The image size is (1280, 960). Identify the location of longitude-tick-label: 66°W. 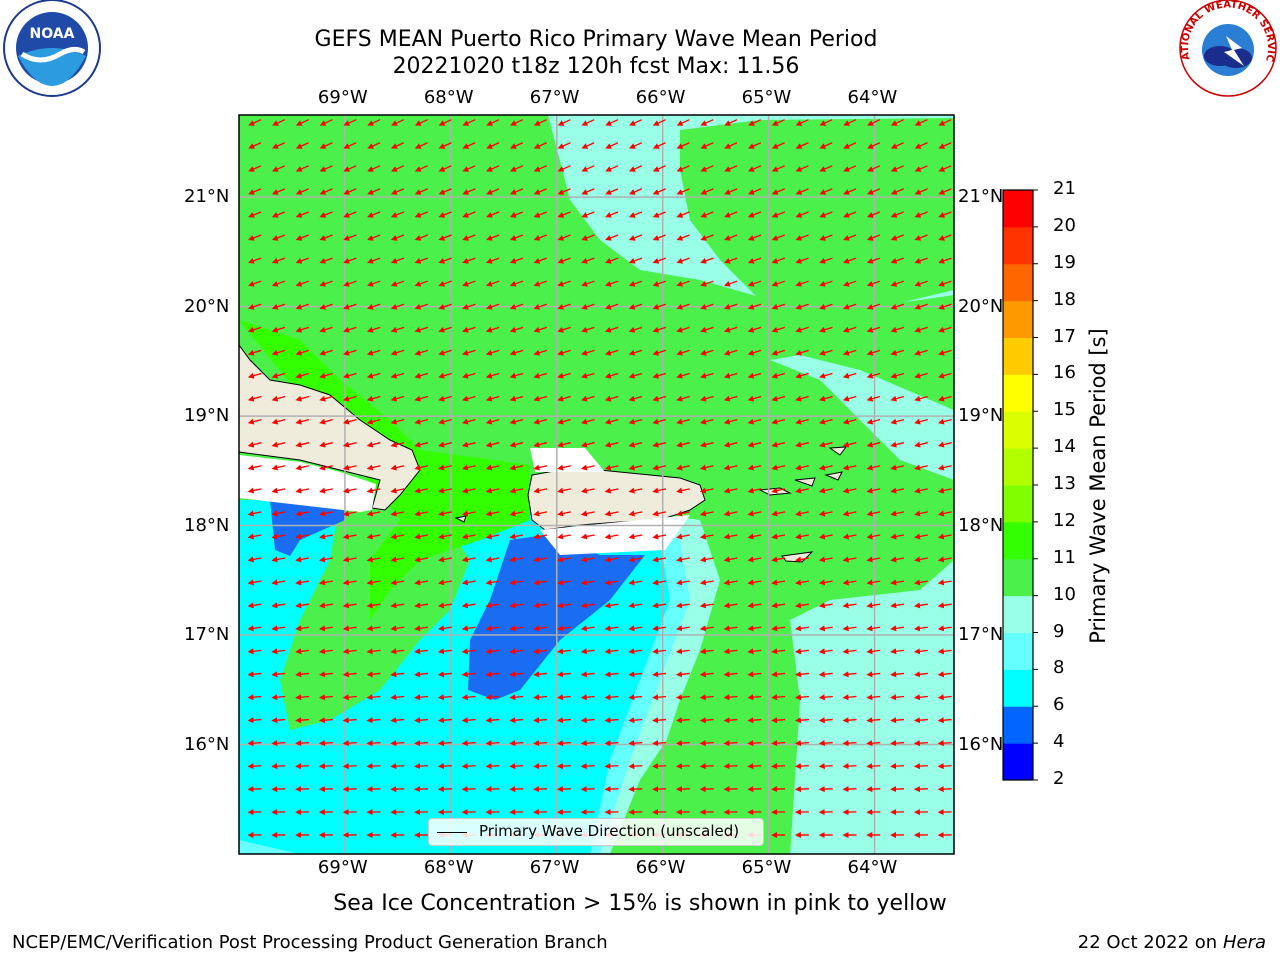
(660, 867).